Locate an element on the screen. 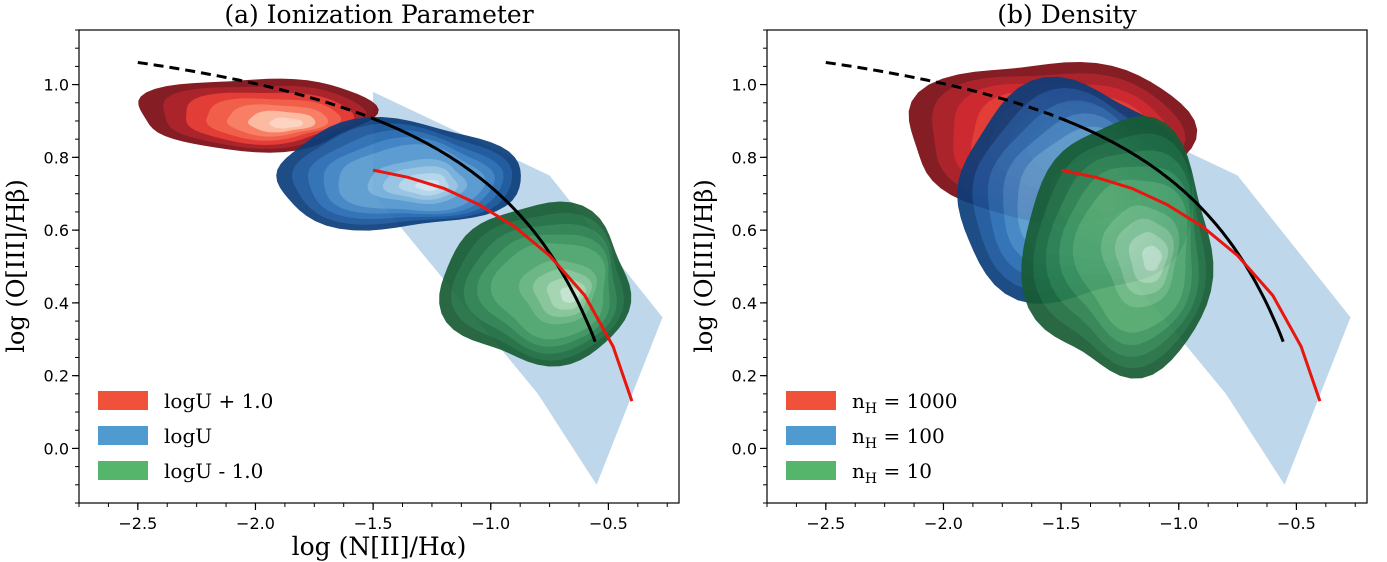 Image resolution: width=1387 pixels, height=562 pixels. legend-label: logU - 1.0 is located at coordinates (213, 471).